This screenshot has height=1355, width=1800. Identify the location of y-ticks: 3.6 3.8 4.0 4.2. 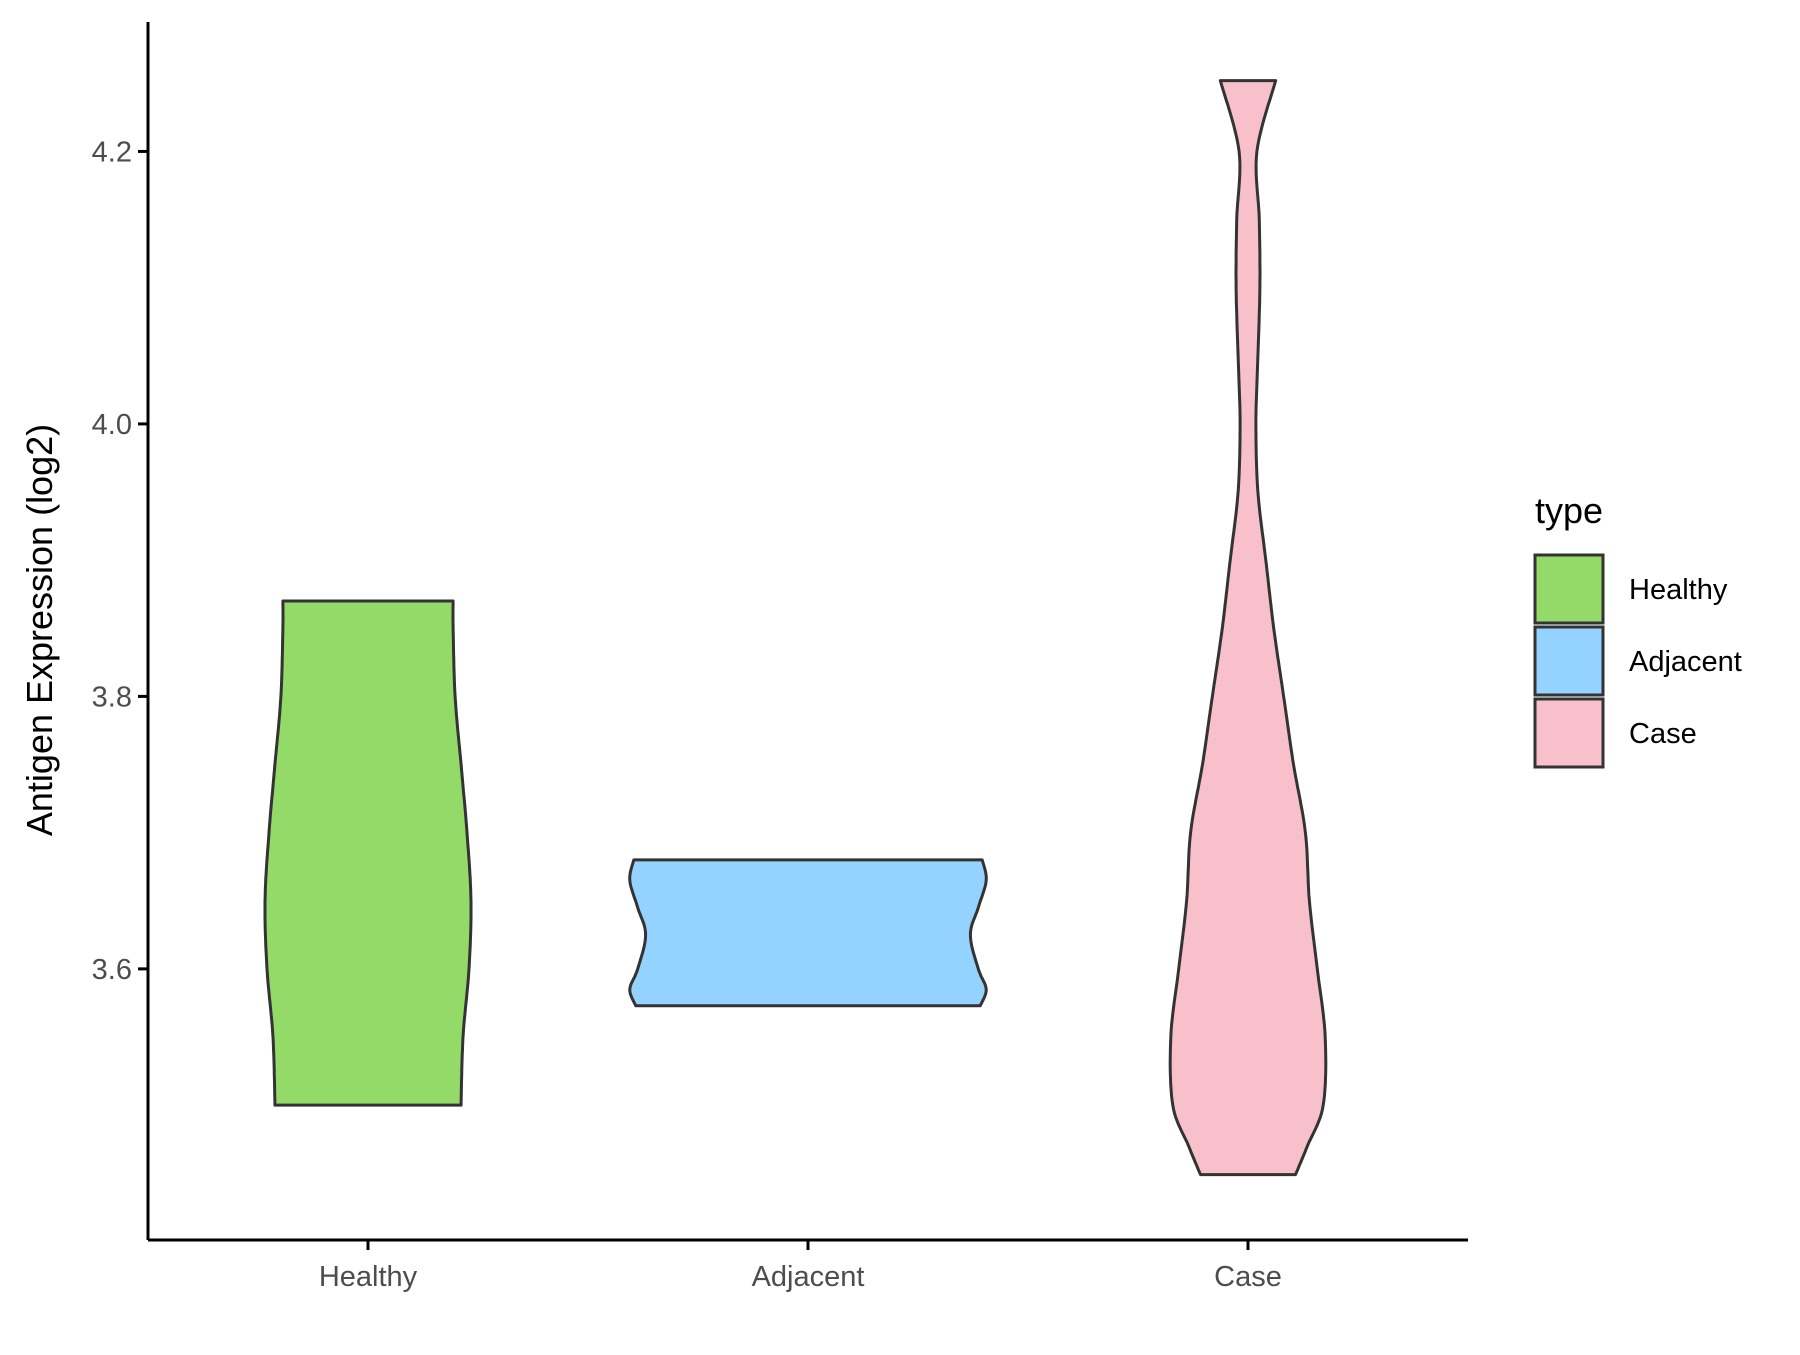
(120, 561).